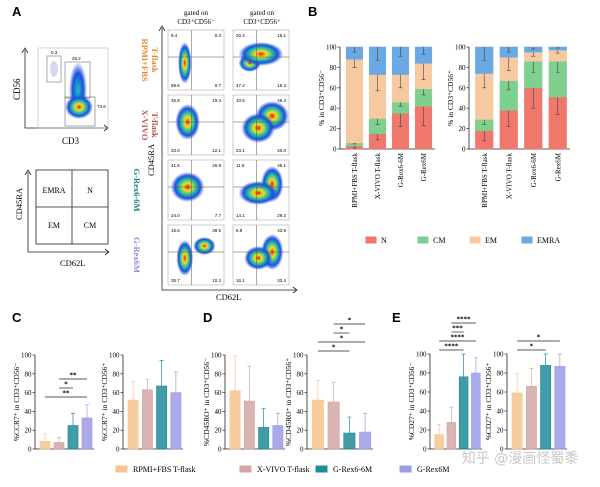 The height and width of the screenshot is (487, 600). I want to click on y-axis-label: %CD27⁺ in CD3⁺CD56⁻, so click(411, 402).